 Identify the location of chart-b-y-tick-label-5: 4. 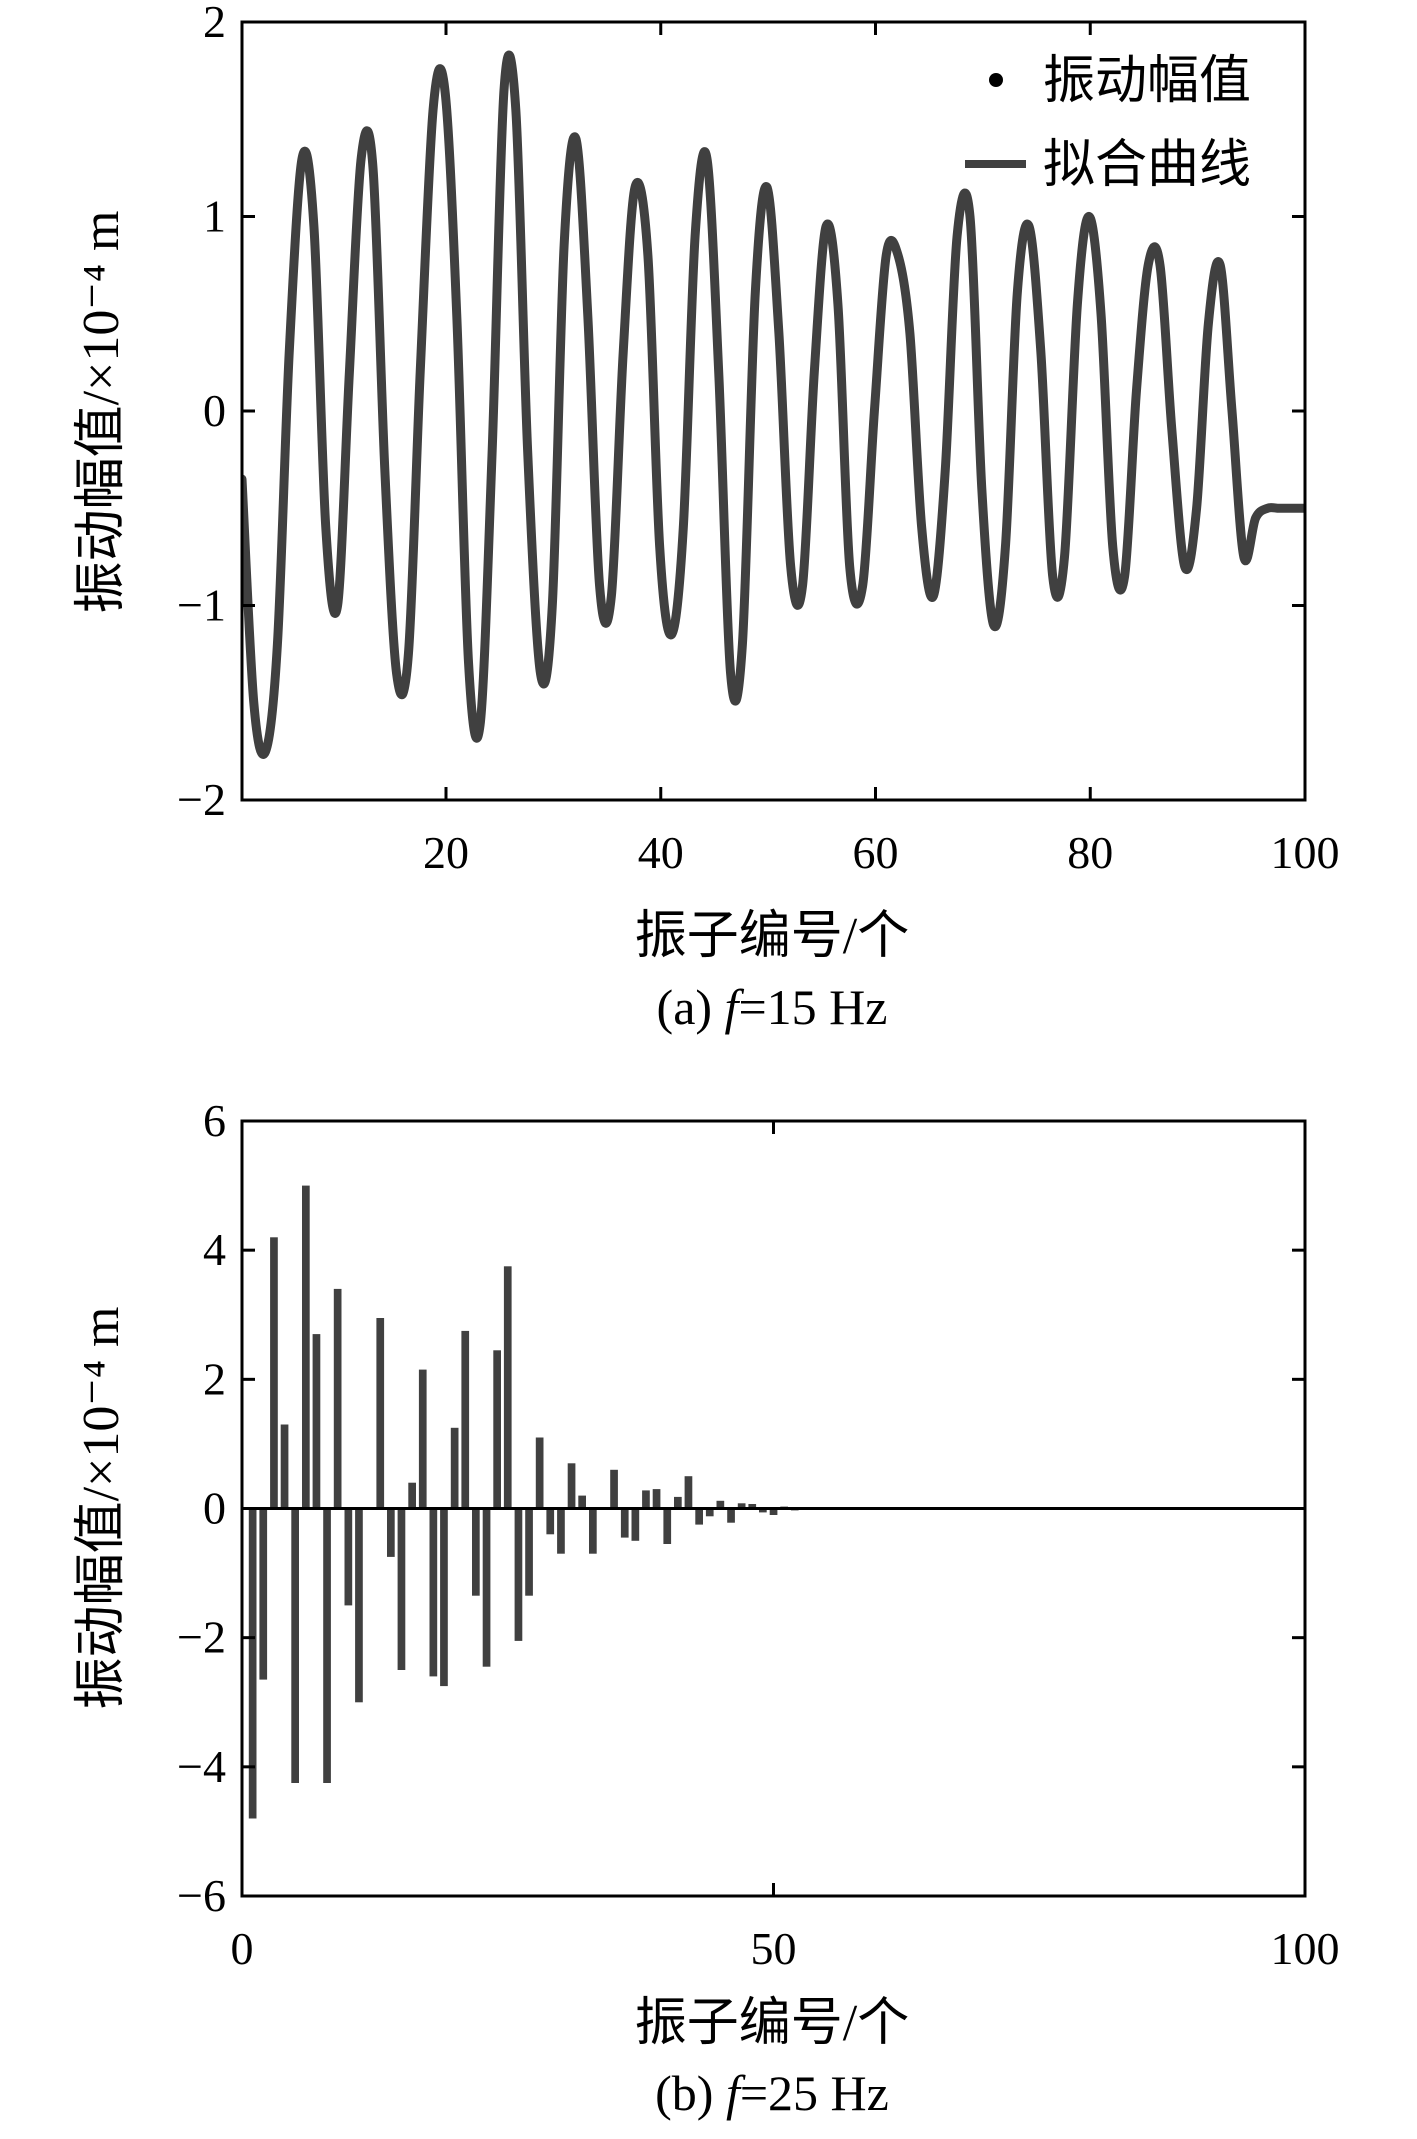
(214, 1249).